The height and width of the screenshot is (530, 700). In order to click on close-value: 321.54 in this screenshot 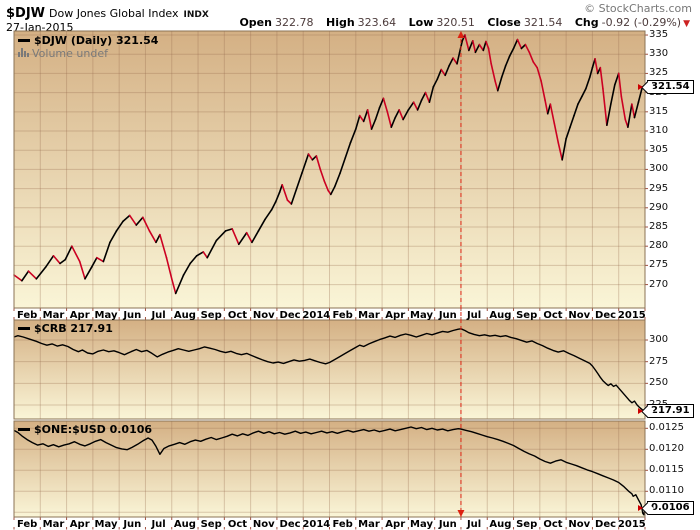, I will do `click(543, 22)`.